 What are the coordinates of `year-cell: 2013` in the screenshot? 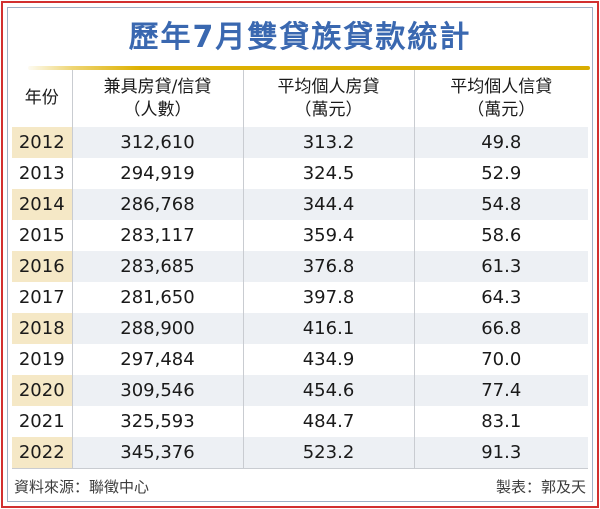 It's located at (42, 173).